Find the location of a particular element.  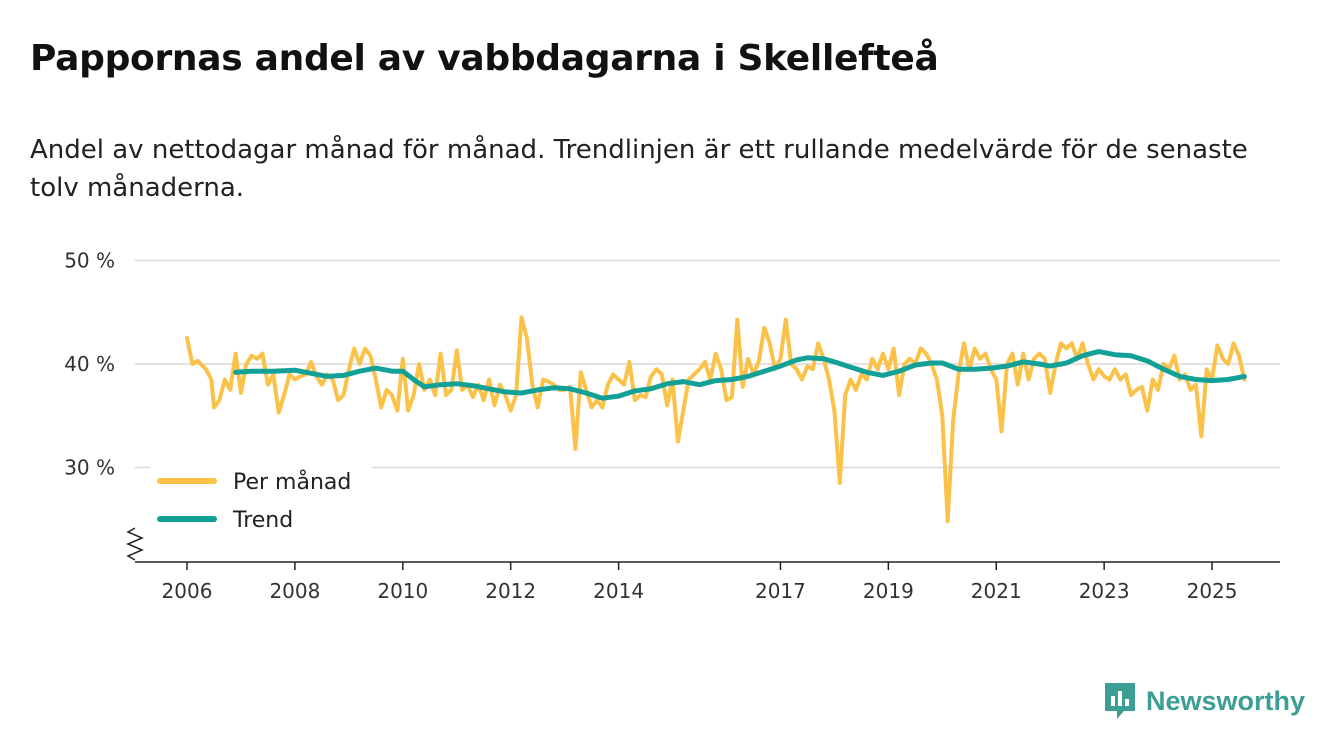

legend: Per månad Trend is located at coordinates (261, 505).